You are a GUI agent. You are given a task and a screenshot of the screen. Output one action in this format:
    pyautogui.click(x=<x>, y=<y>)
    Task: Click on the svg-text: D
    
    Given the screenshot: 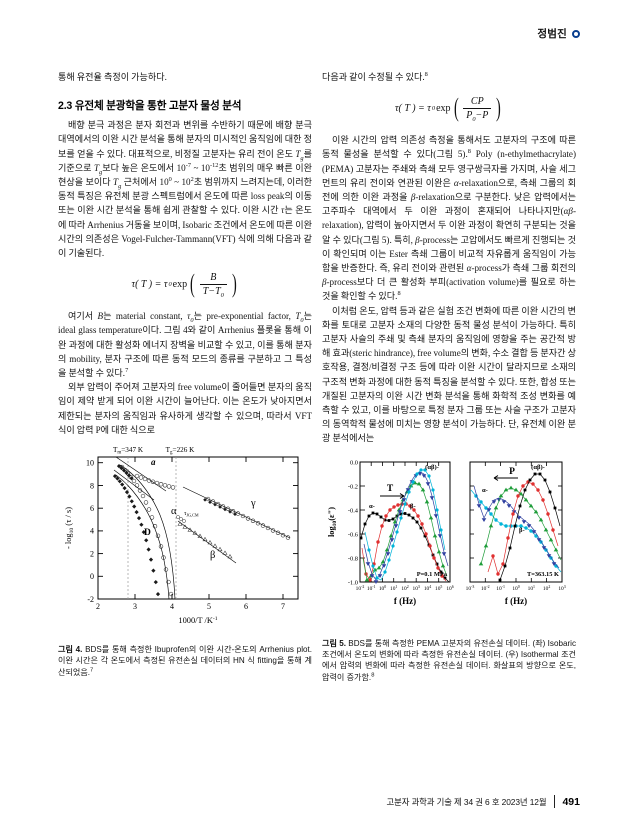 What is the action you would take?
    pyautogui.click(x=147, y=533)
    